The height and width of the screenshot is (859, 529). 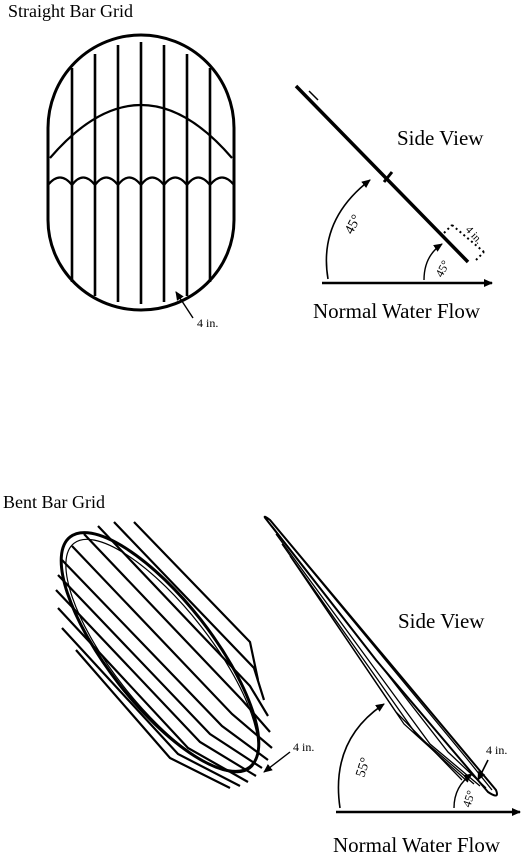 What do you see at coordinates (54, 502) in the screenshot?
I see `bent-bar-grid-title: Bent Bar Grid` at bounding box center [54, 502].